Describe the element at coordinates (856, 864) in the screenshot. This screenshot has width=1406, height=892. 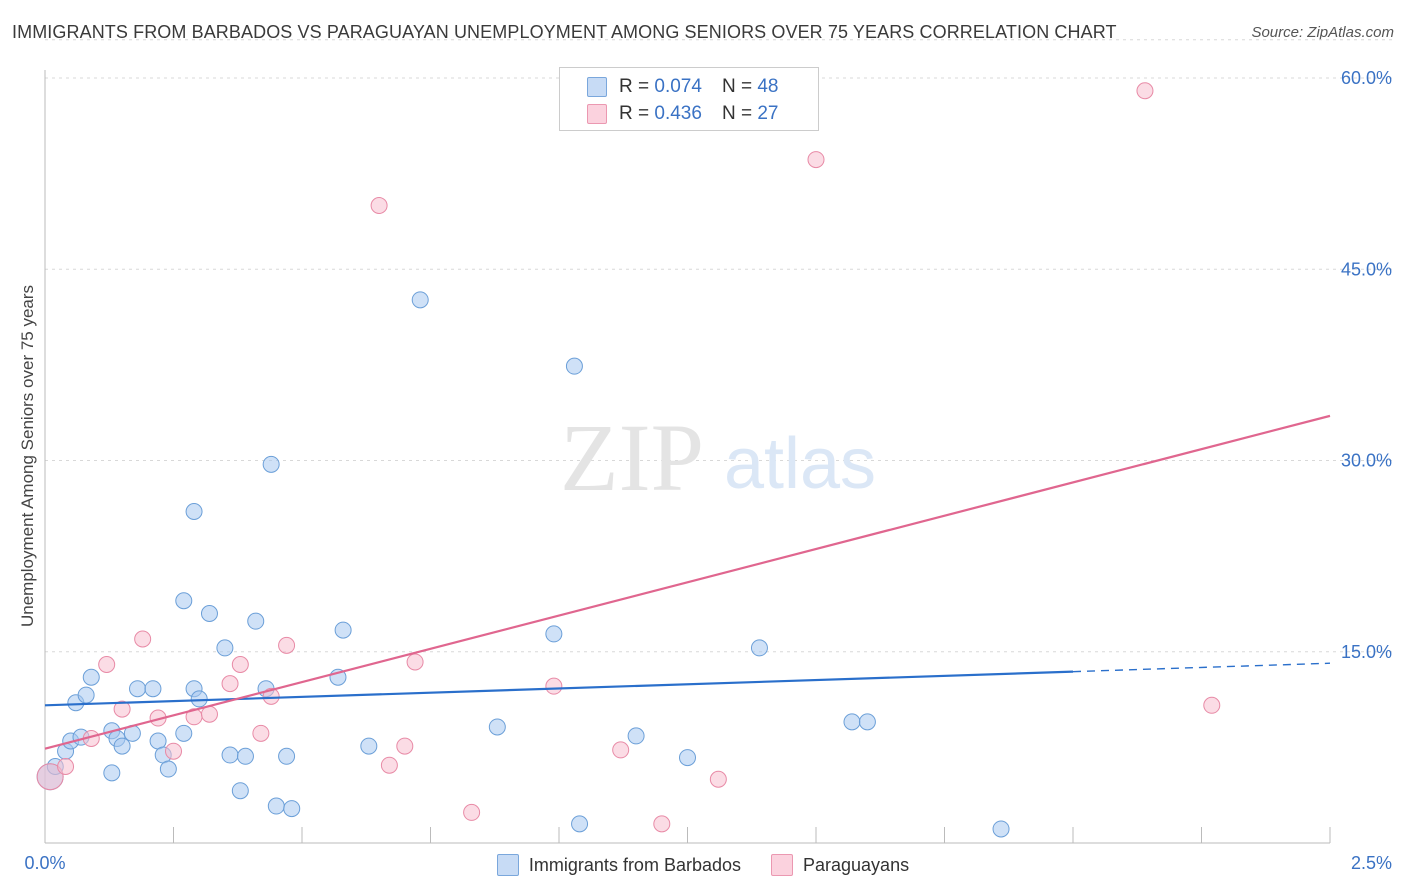
I see `legend-label-paraguayans: Paraguayans` at that location.